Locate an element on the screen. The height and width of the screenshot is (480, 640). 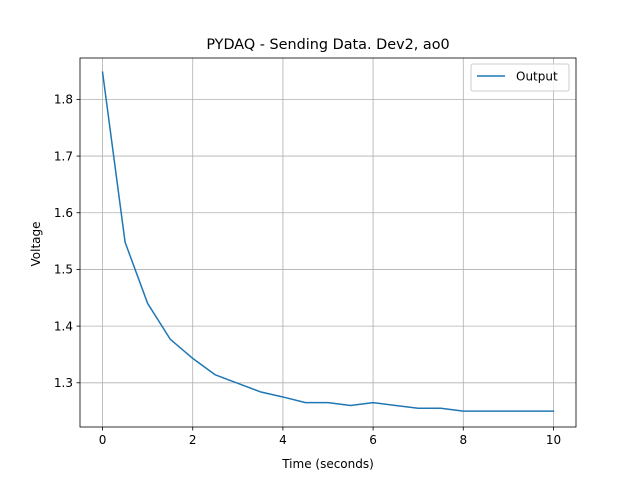
y-tick-label: 1.7 is located at coordinates (63, 156).